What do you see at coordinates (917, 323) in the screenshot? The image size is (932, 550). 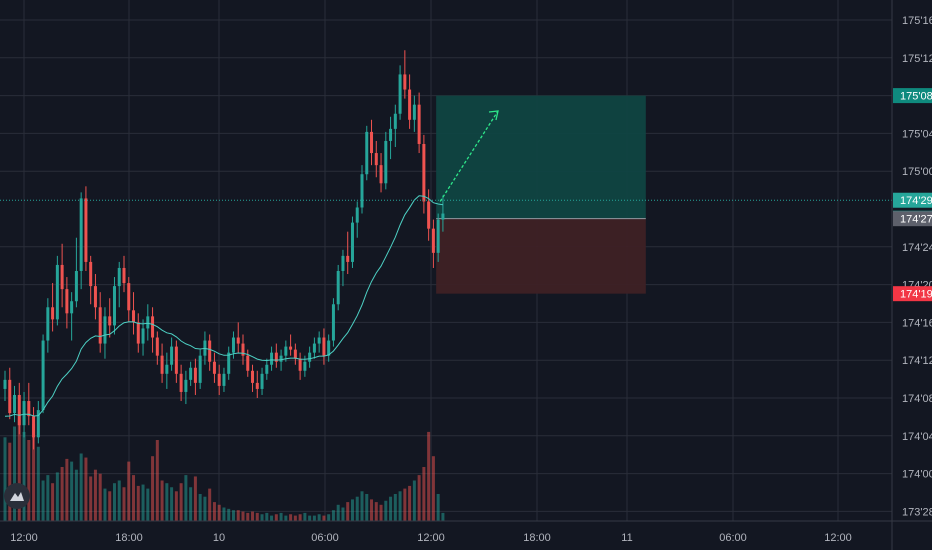 I see `y-tick-label: 174'16` at bounding box center [917, 323].